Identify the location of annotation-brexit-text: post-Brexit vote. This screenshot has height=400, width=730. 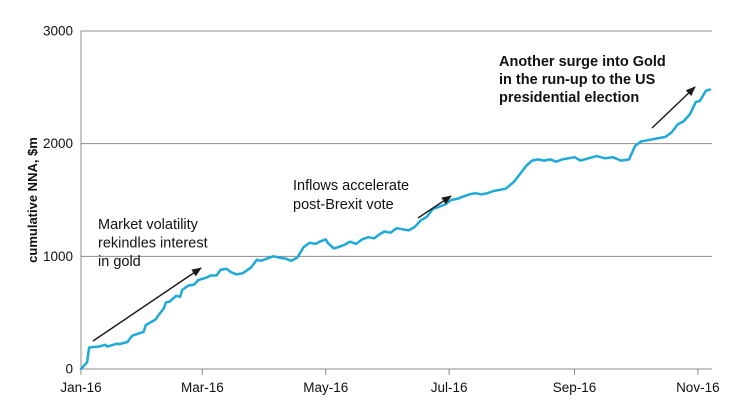
(343, 205).